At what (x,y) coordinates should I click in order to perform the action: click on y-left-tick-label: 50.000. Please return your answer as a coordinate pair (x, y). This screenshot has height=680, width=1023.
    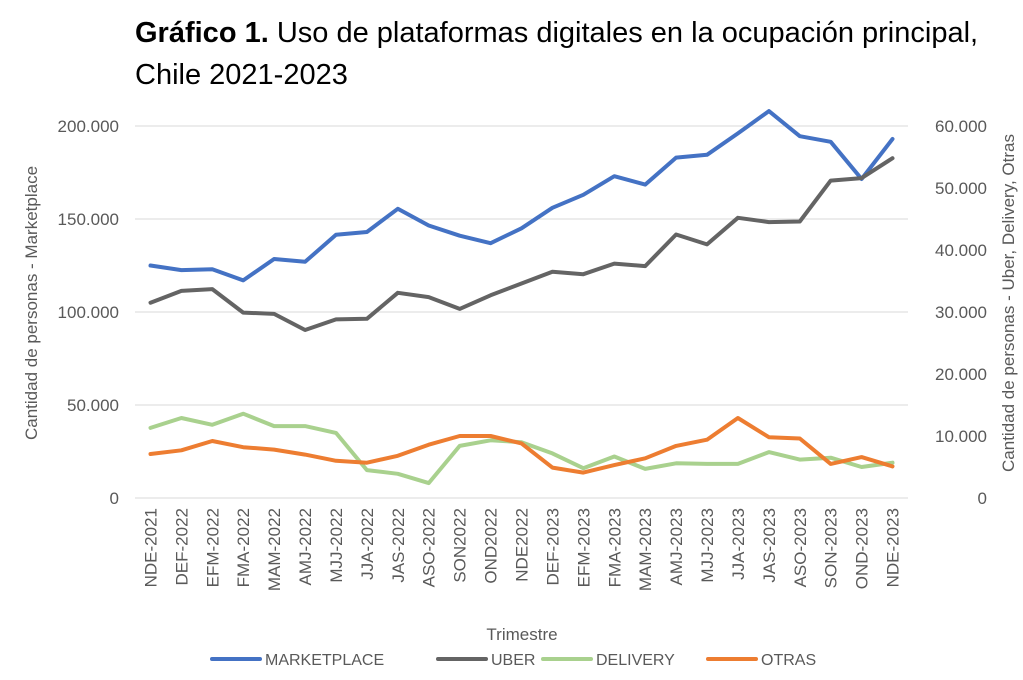
    Looking at the image, I should click on (93, 405).